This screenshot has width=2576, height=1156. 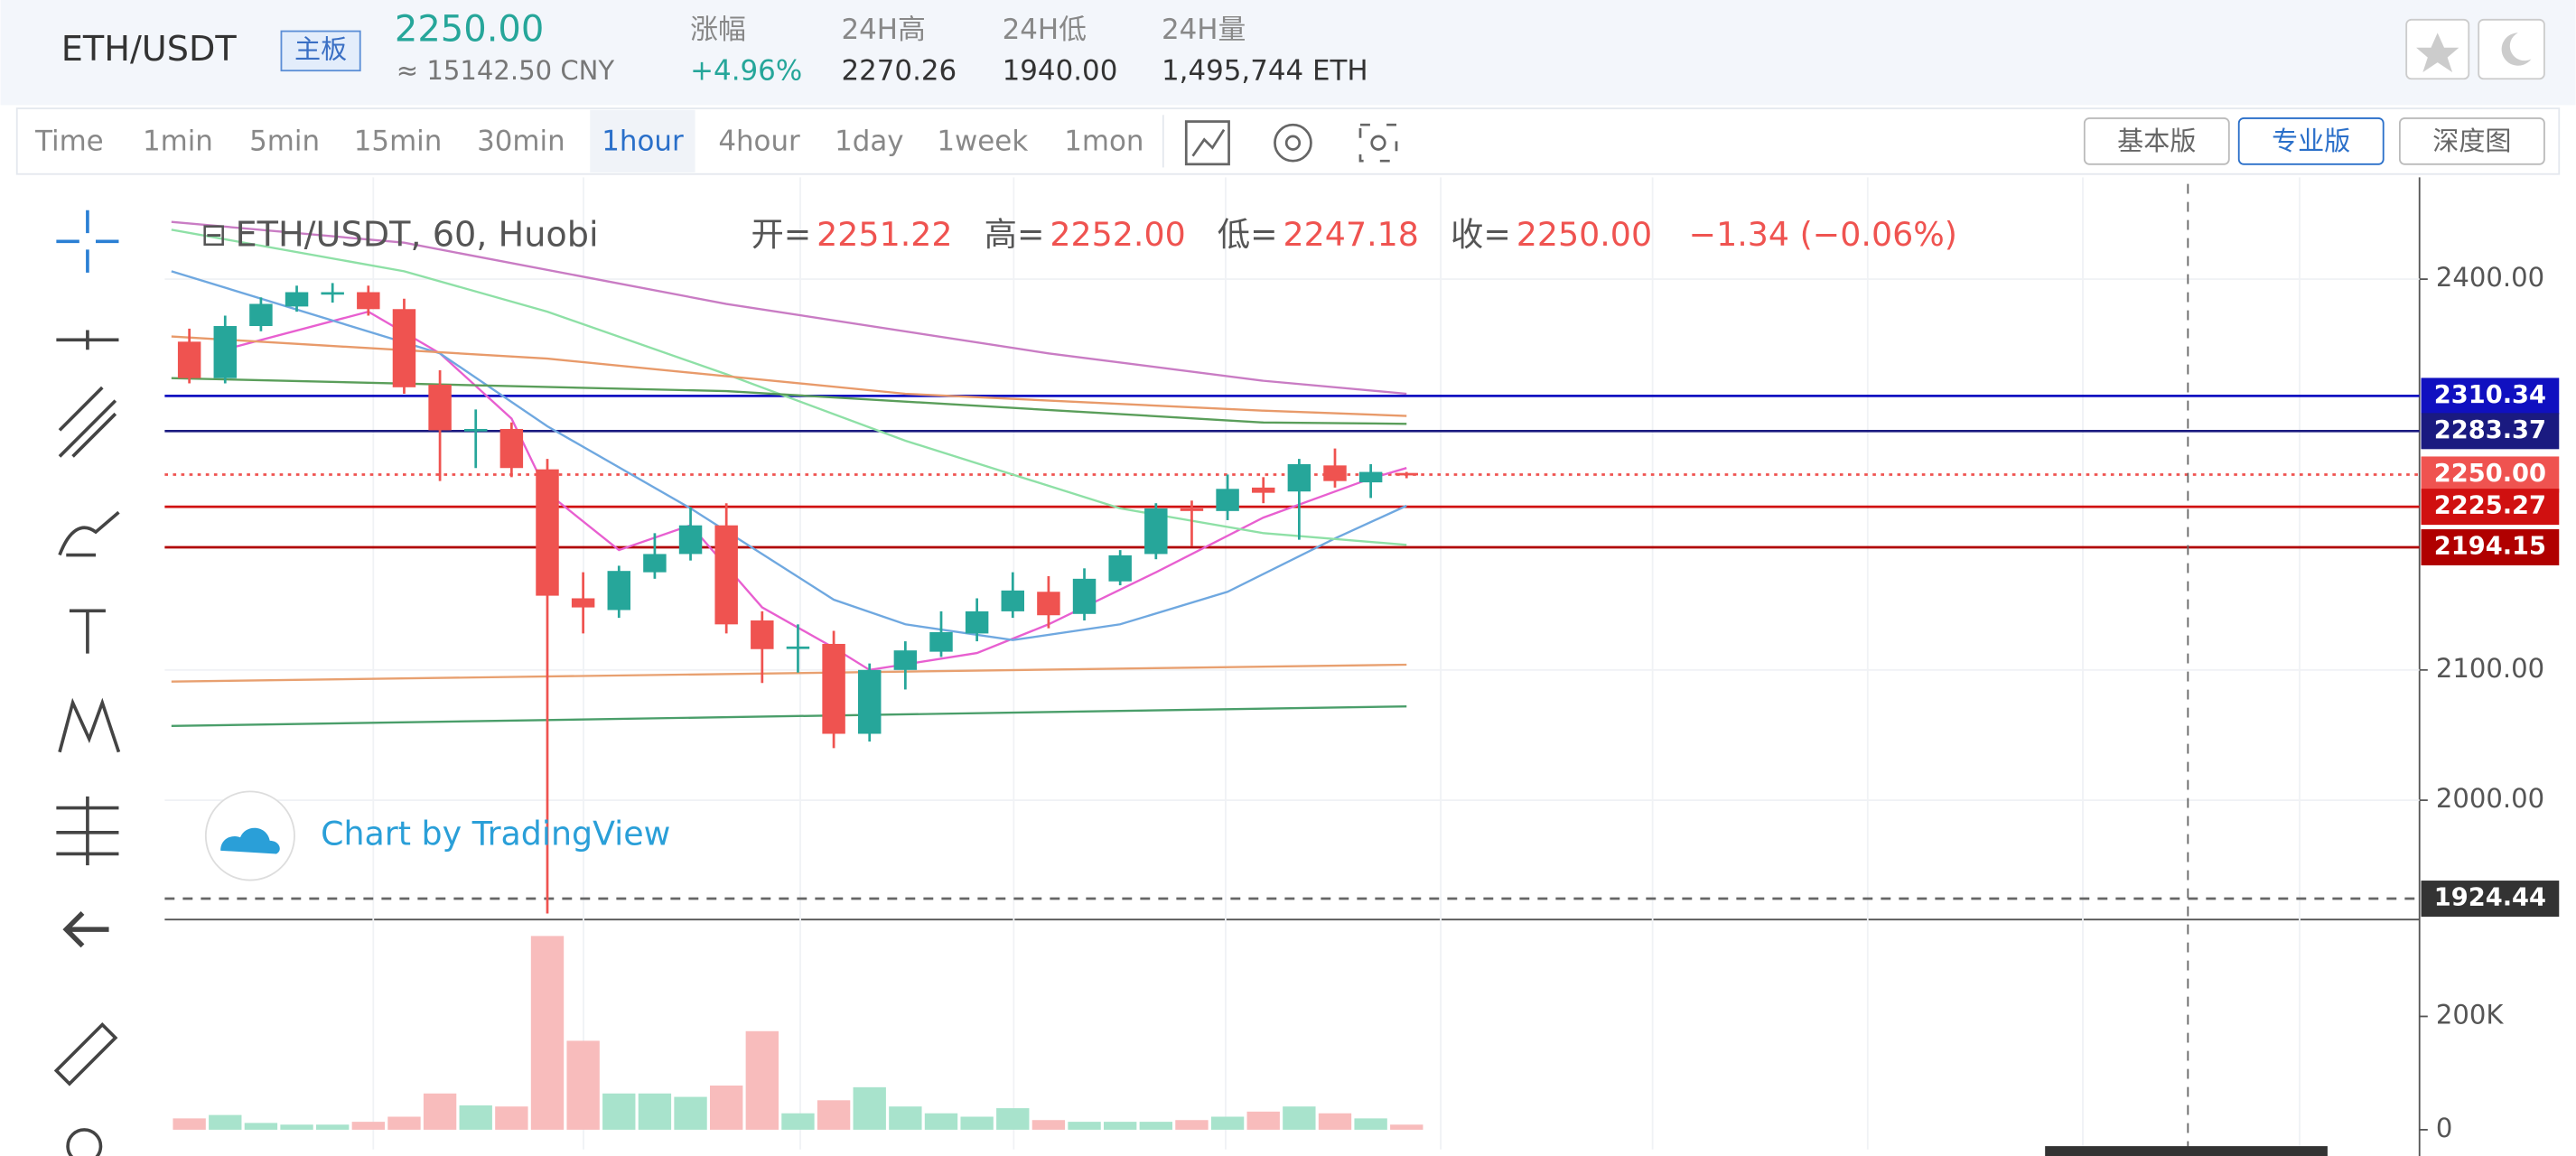 I want to click on interval-button: 1min, so click(x=178, y=142).